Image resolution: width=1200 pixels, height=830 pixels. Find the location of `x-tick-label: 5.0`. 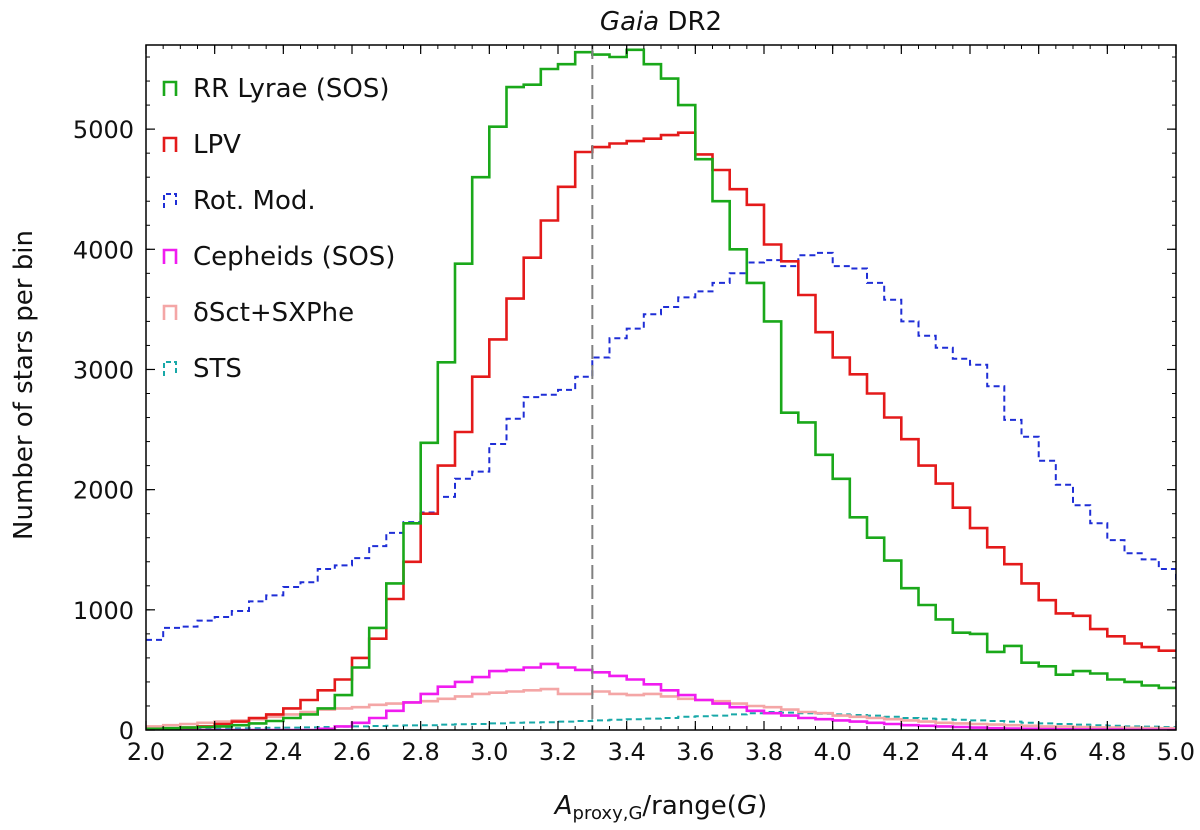

x-tick-label: 5.0 is located at coordinates (1176, 752).